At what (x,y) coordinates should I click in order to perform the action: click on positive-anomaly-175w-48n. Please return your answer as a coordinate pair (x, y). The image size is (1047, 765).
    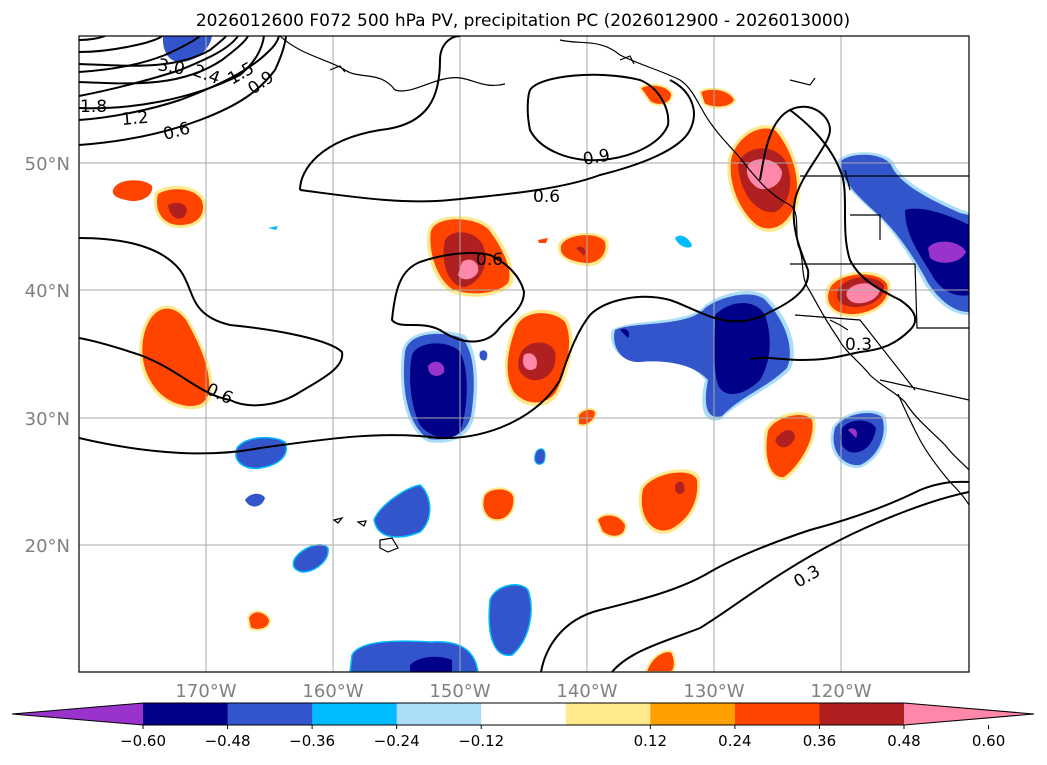
    Looking at the image, I should click on (132, 191).